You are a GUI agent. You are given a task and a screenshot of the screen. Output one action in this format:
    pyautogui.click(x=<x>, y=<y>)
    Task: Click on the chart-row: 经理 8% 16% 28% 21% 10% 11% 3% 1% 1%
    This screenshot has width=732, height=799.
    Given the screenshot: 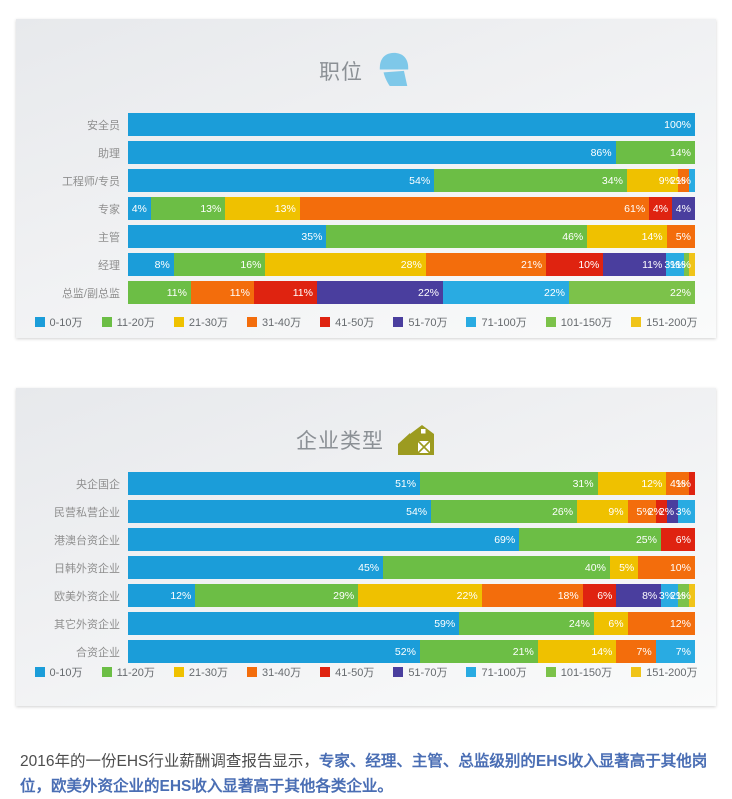 What is the action you would take?
    pyautogui.click(x=363, y=264)
    